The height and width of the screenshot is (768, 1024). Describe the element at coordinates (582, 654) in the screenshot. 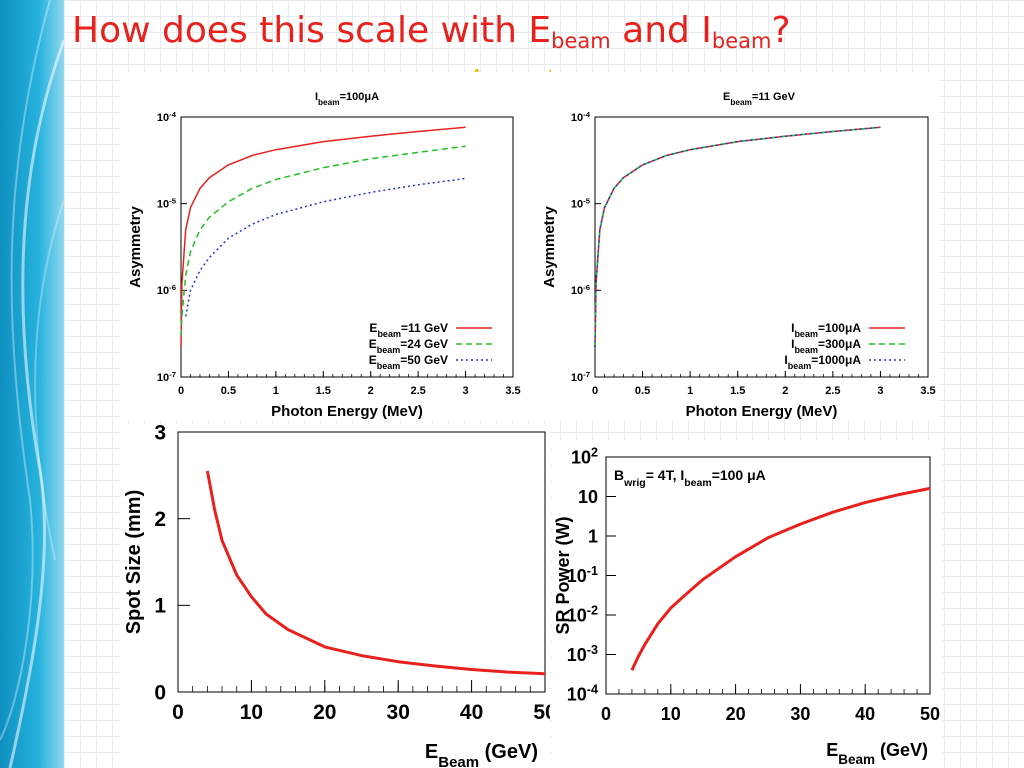

I see `y-tick-label: 10⁻³` at that location.